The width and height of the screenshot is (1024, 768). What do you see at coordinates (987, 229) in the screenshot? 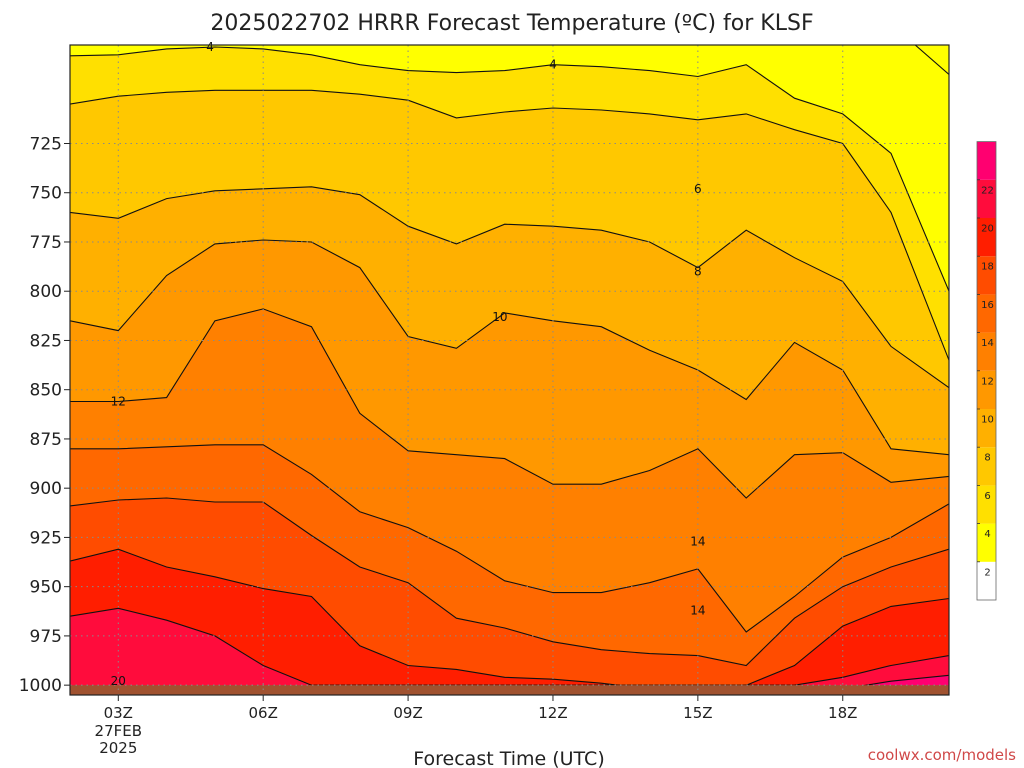
I see `colorbar-label: 20` at bounding box center [987, 229].